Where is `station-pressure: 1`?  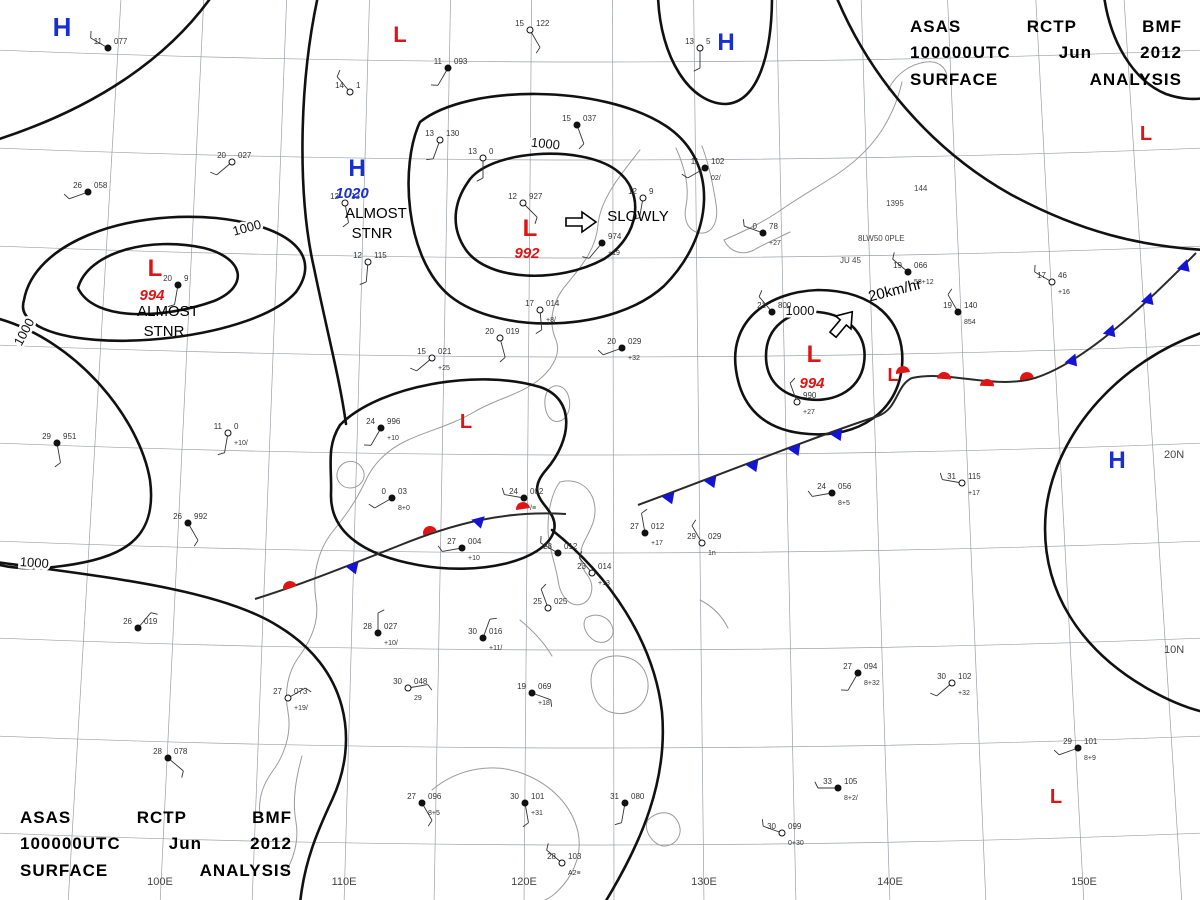
station-pressure: 1 is located at coordinates (358, 85).